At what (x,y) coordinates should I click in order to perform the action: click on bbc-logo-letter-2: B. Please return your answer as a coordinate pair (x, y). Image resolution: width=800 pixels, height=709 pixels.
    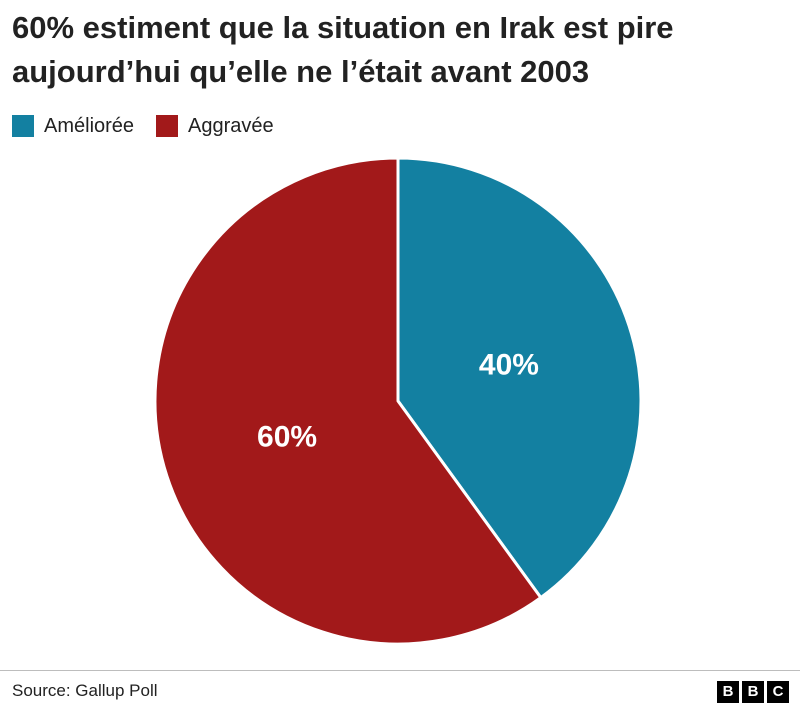
    Looking at the image, I should click on (753, 692).